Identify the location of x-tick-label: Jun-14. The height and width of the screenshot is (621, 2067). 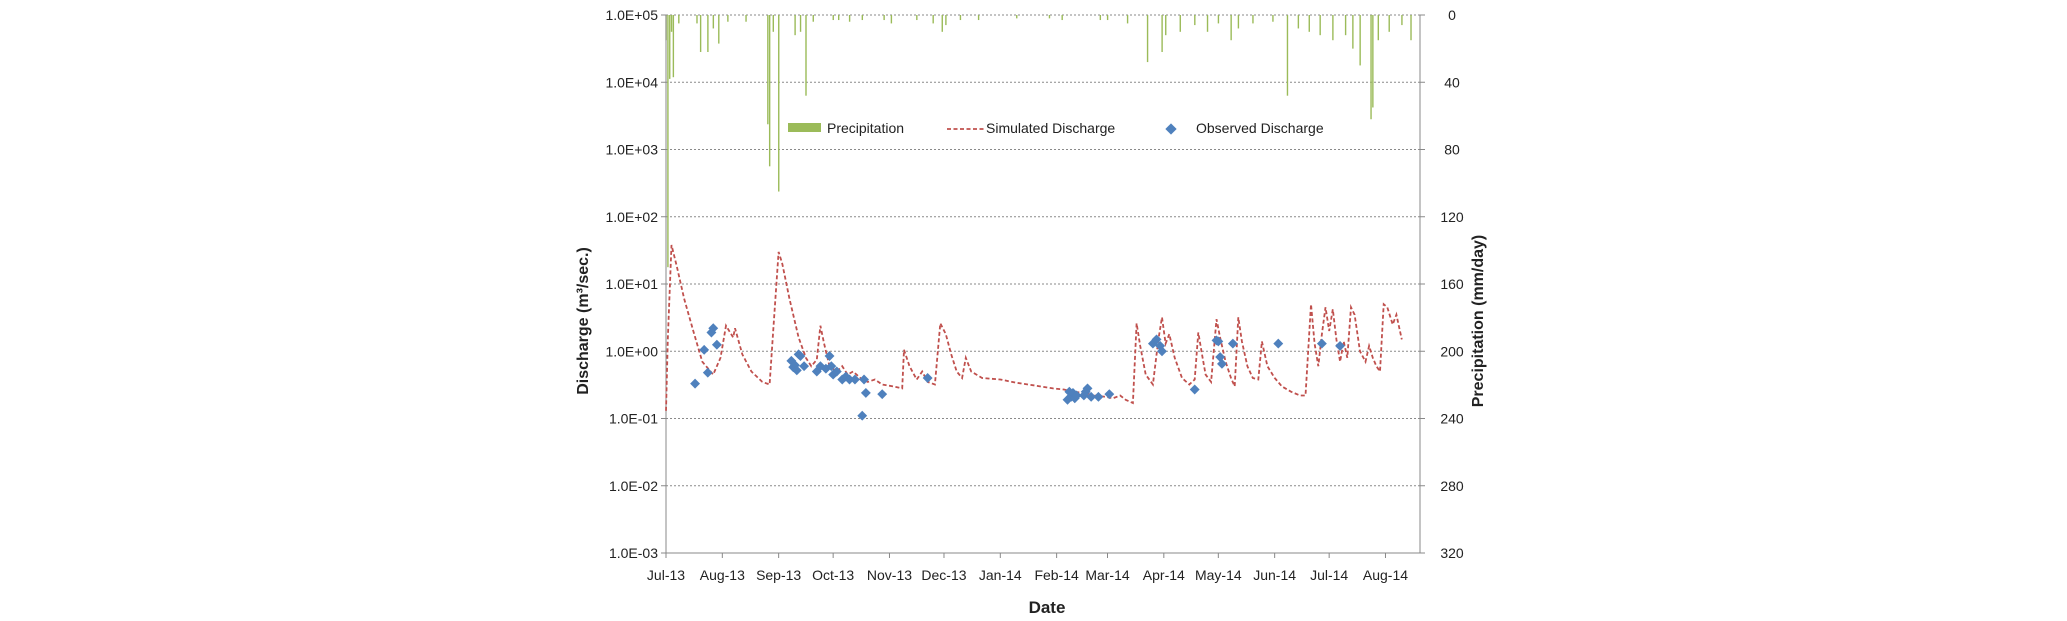
(1274, 575).